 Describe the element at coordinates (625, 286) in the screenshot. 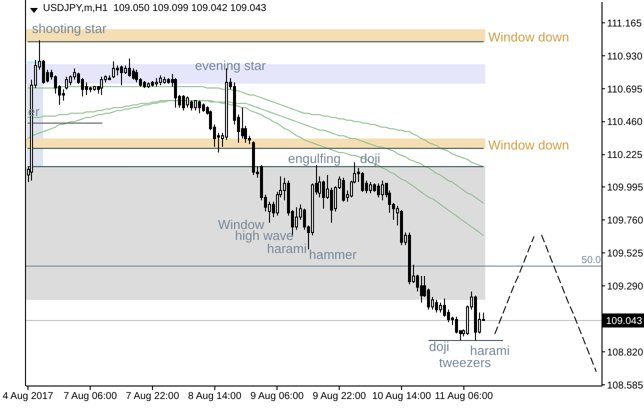

I see `y-tick-label: 109.290` at that location.